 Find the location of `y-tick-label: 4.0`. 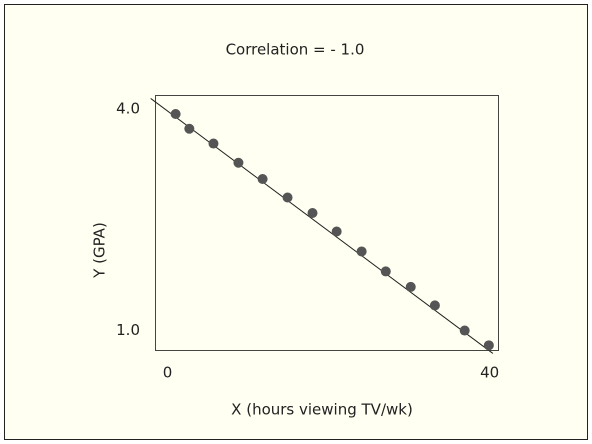

y-tick-label: 4.0 is located at coordinates (128, 108).